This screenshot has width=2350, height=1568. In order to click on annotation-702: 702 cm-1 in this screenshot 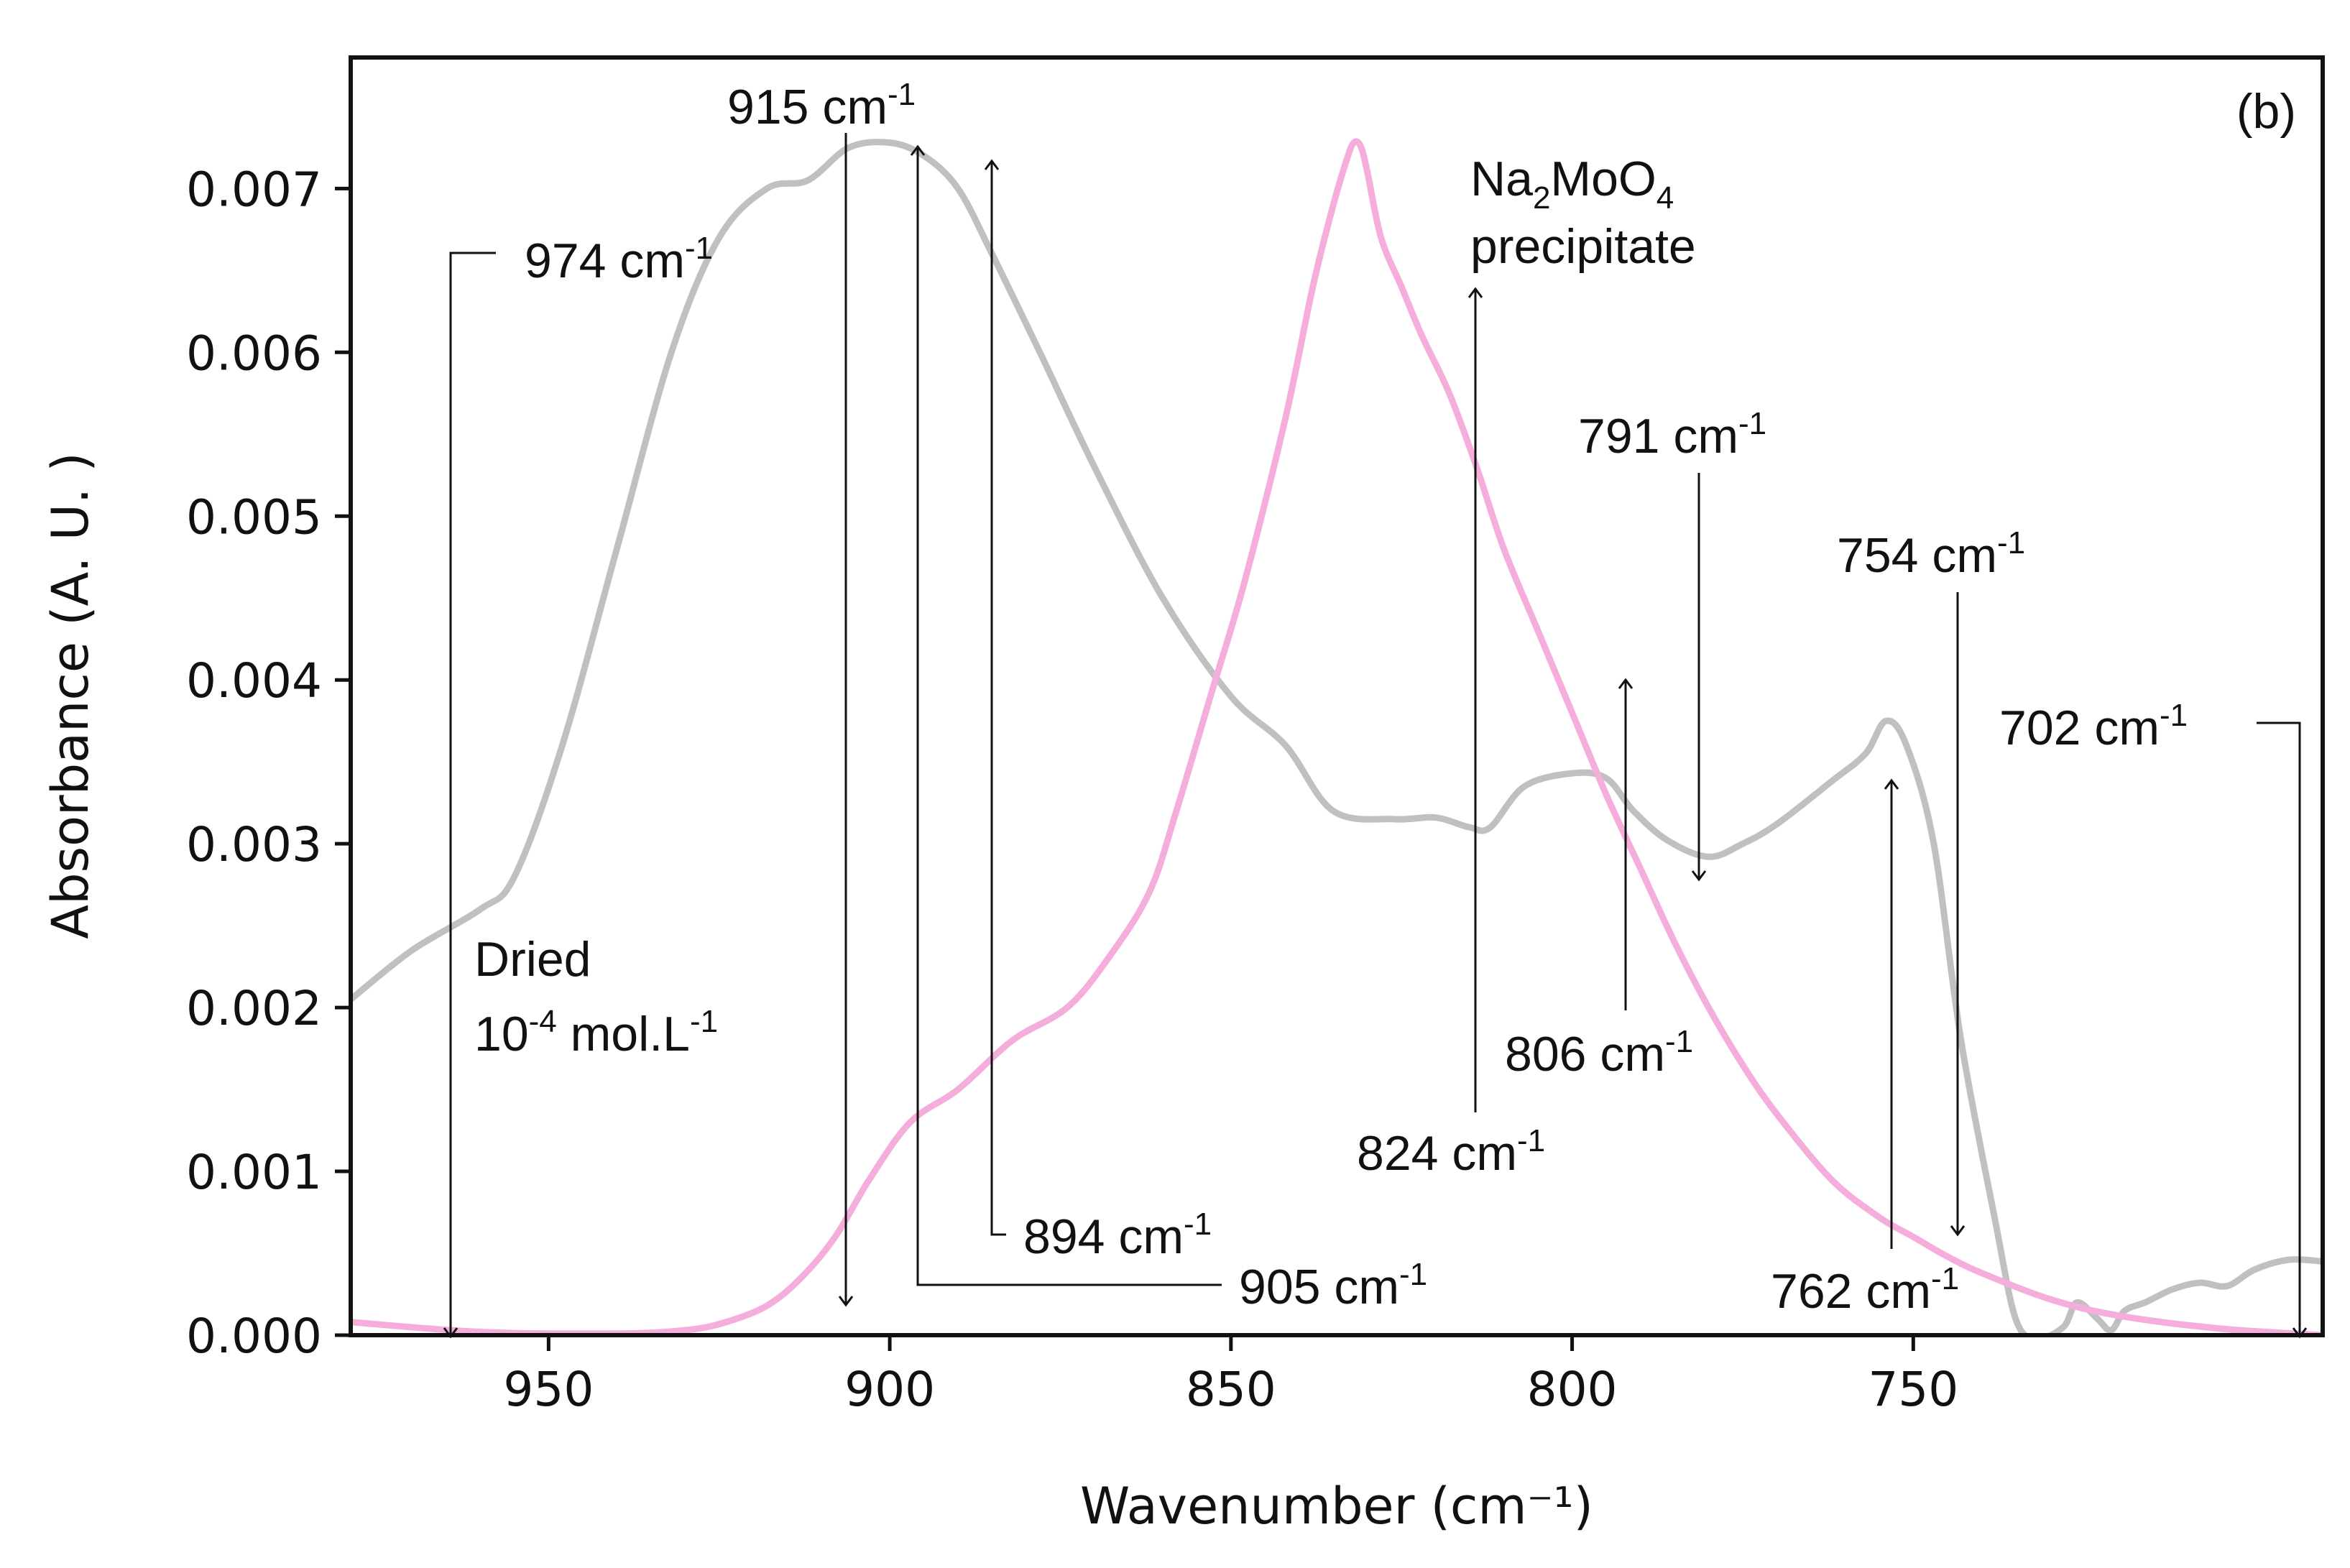, I will do `click(2093, 726)`.